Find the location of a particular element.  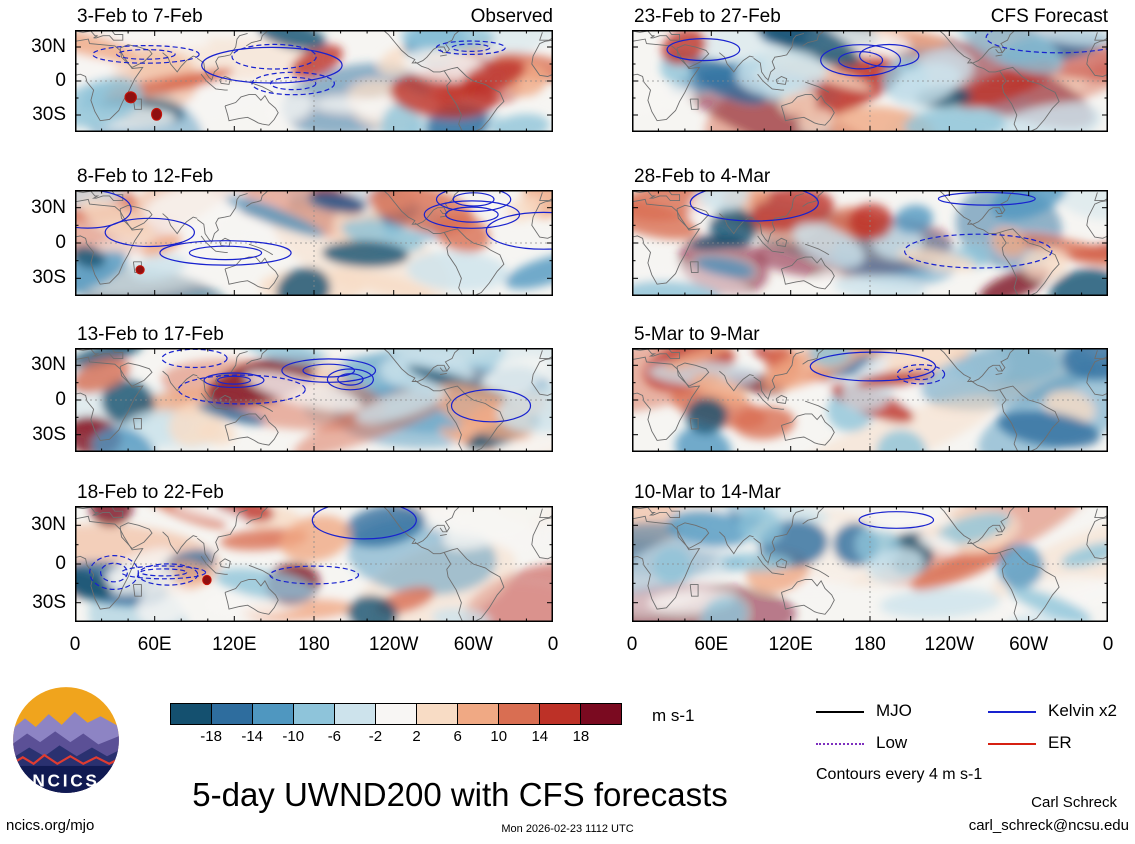

column-header-observed: Observed is located at coordinates (511, 16).